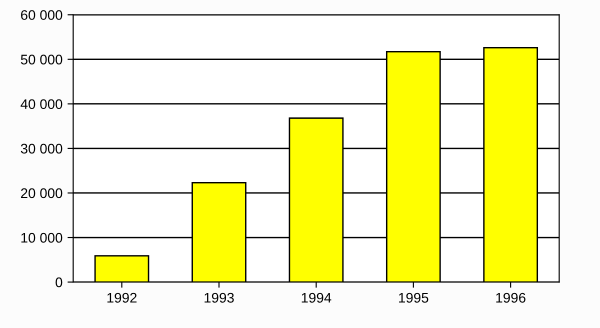 The height and width of the screenshot is (328, 600). I want to click on y-tick-label: 30 000, so click(41, 149).